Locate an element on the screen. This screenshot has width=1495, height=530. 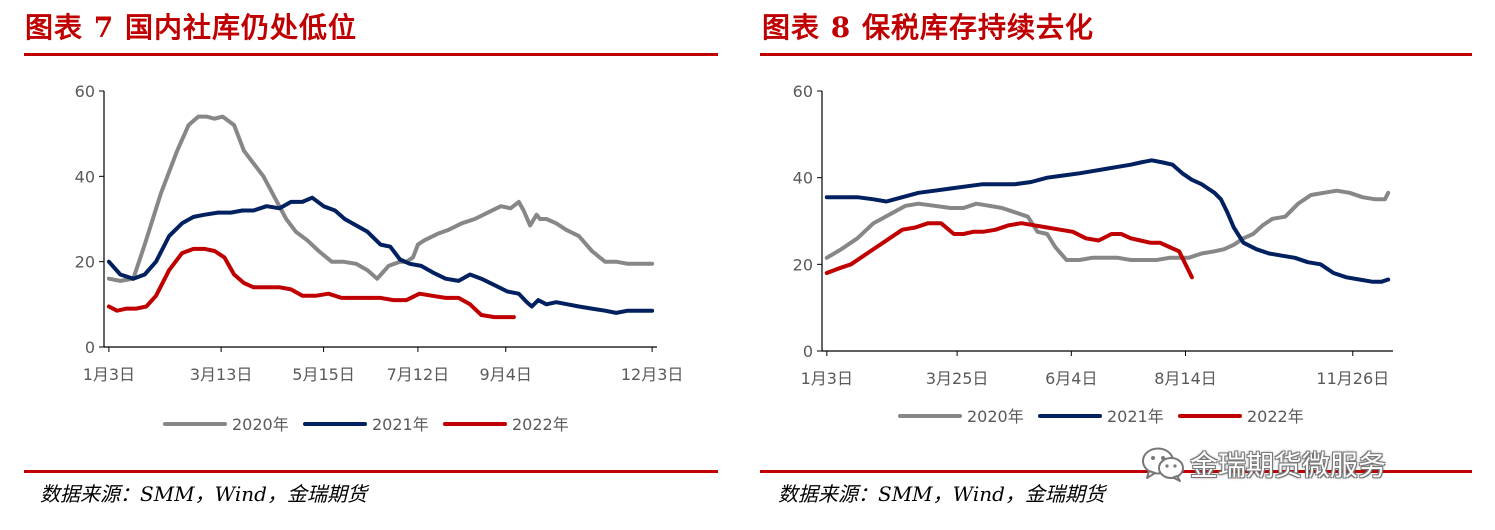
x-tick-label: 7月12日 is located at coordinates (418, 374).